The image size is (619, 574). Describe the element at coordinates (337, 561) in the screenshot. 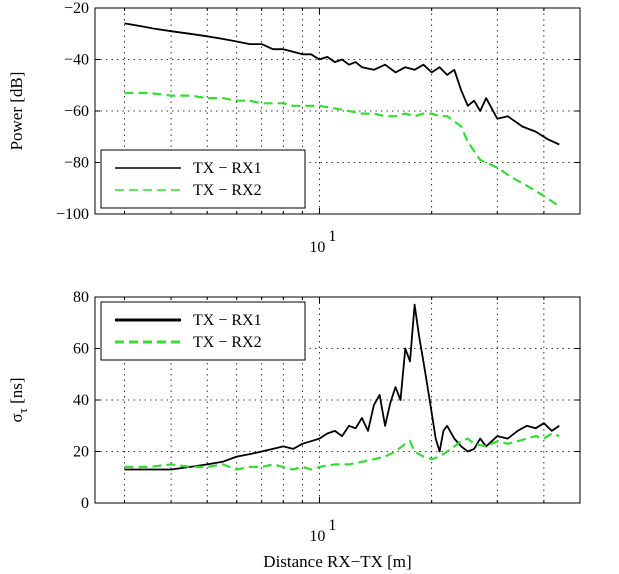

I see `x-axis-label: Distance RX−TX [m]` at that location.